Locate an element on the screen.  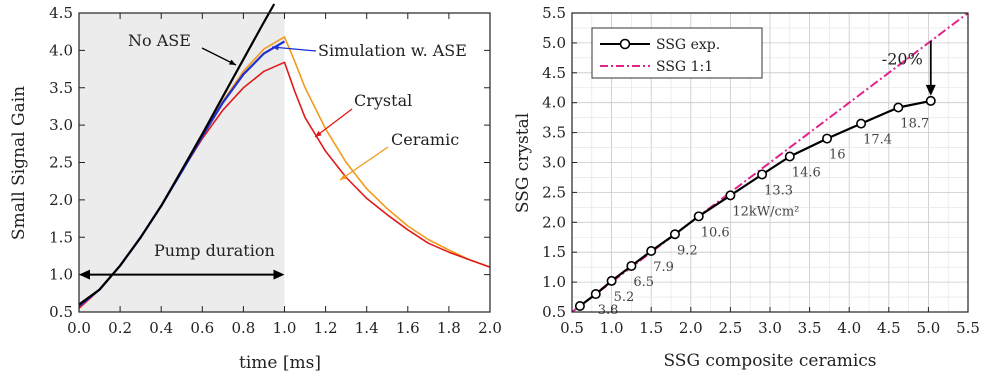
right-x-tick-label: 3.0 is located at coordinates (770, 328).